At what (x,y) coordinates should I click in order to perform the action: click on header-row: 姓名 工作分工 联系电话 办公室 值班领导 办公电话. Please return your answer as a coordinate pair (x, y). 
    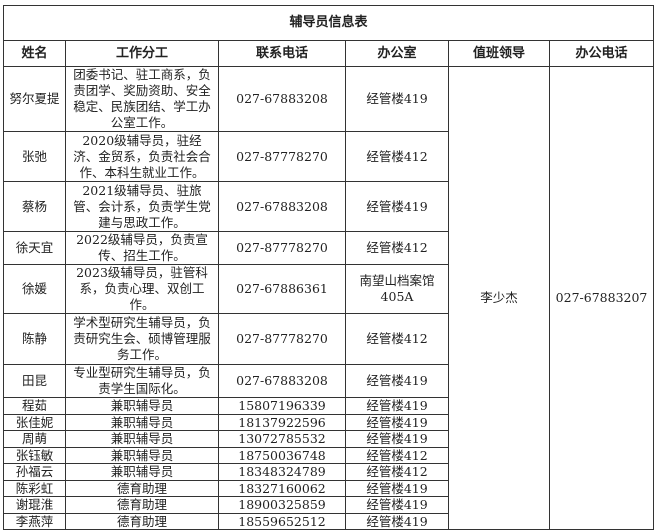
    Looking at the image, I should click on (329, 53).